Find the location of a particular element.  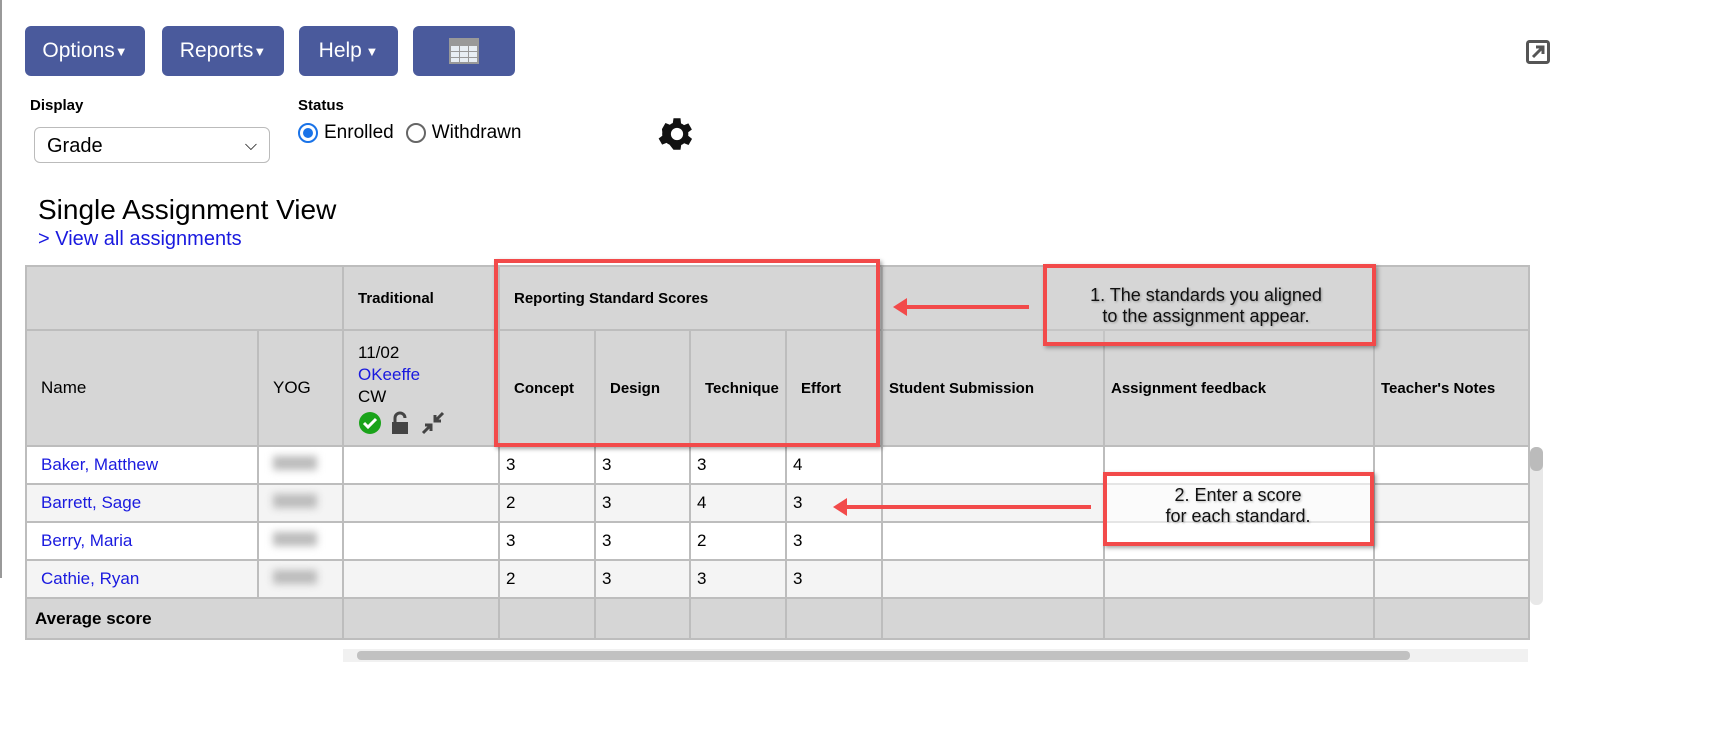

view-all-assignments-link: > View all assignments is located at coordinates (140, 239).